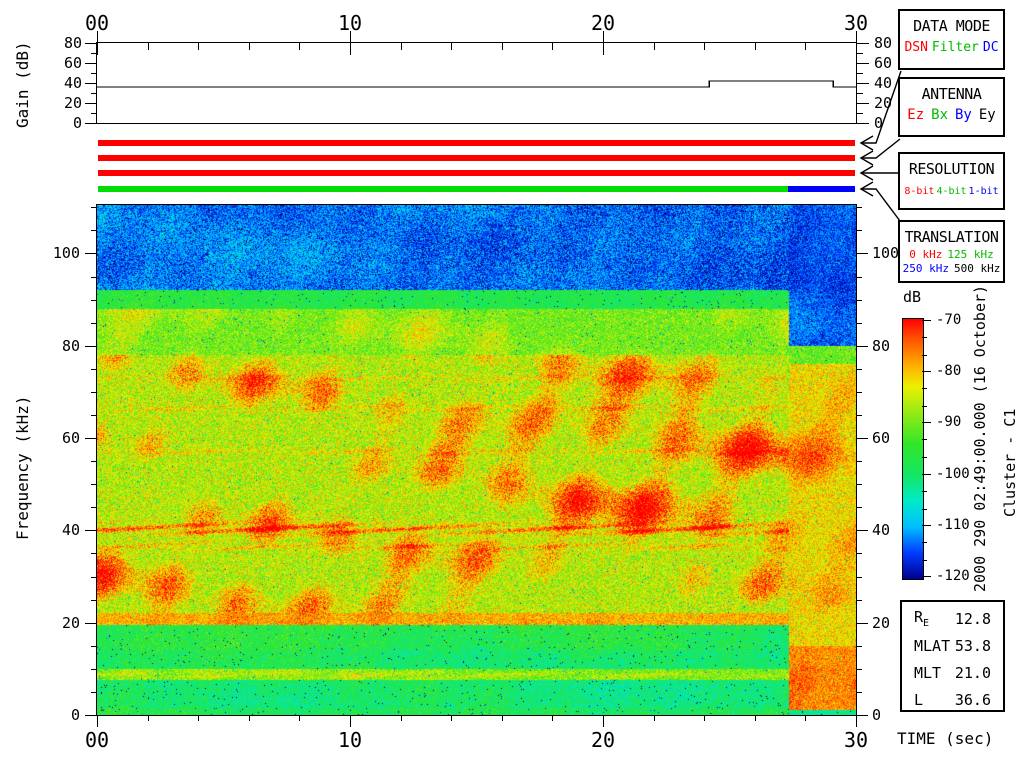 This screenshot has width=1024, height=768. What do you see at coordinates (951, 191) in the screenshot?
I see `resolution-4bit: 4-bit` at bounding box center [951, 191].